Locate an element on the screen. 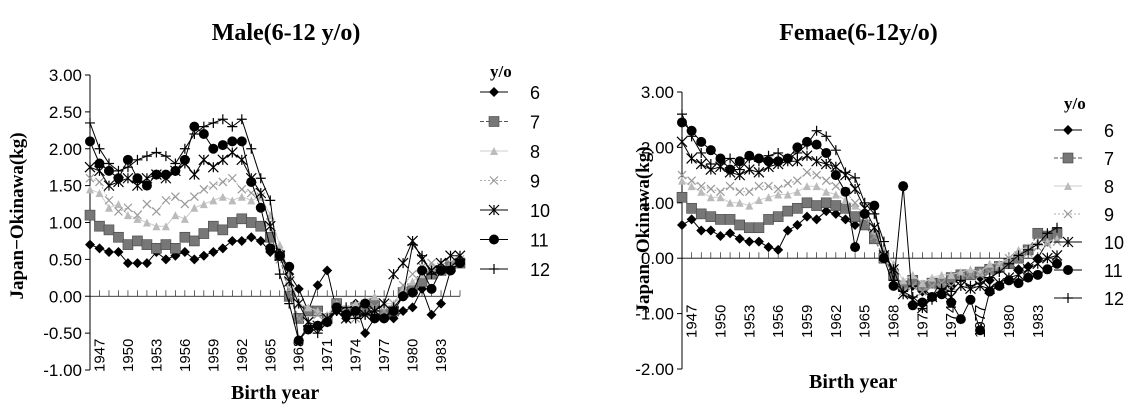 The width and height of the screenshot is (1145, 410). legend-entry: 12 is located at coordinates (515, 270).